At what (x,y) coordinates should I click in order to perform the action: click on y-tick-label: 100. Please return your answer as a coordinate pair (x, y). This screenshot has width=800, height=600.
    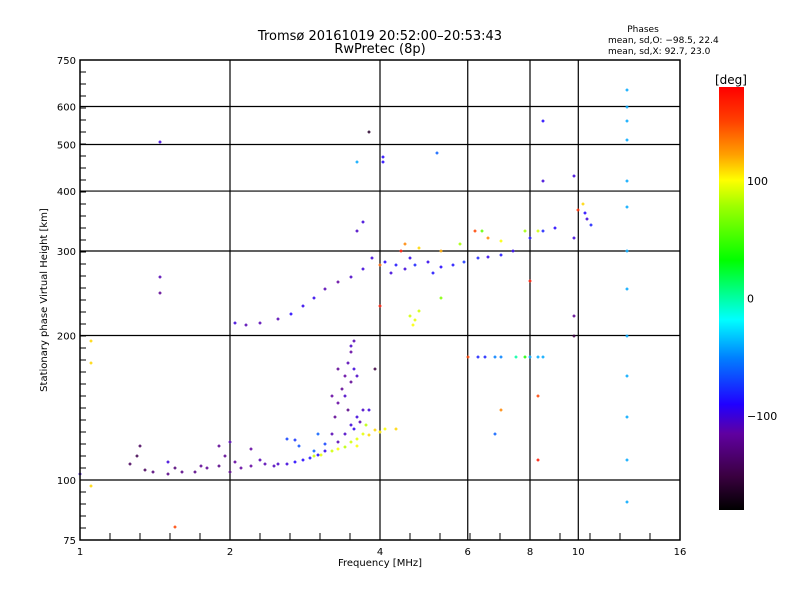
    Looking at the image, I should click on (66, 481).